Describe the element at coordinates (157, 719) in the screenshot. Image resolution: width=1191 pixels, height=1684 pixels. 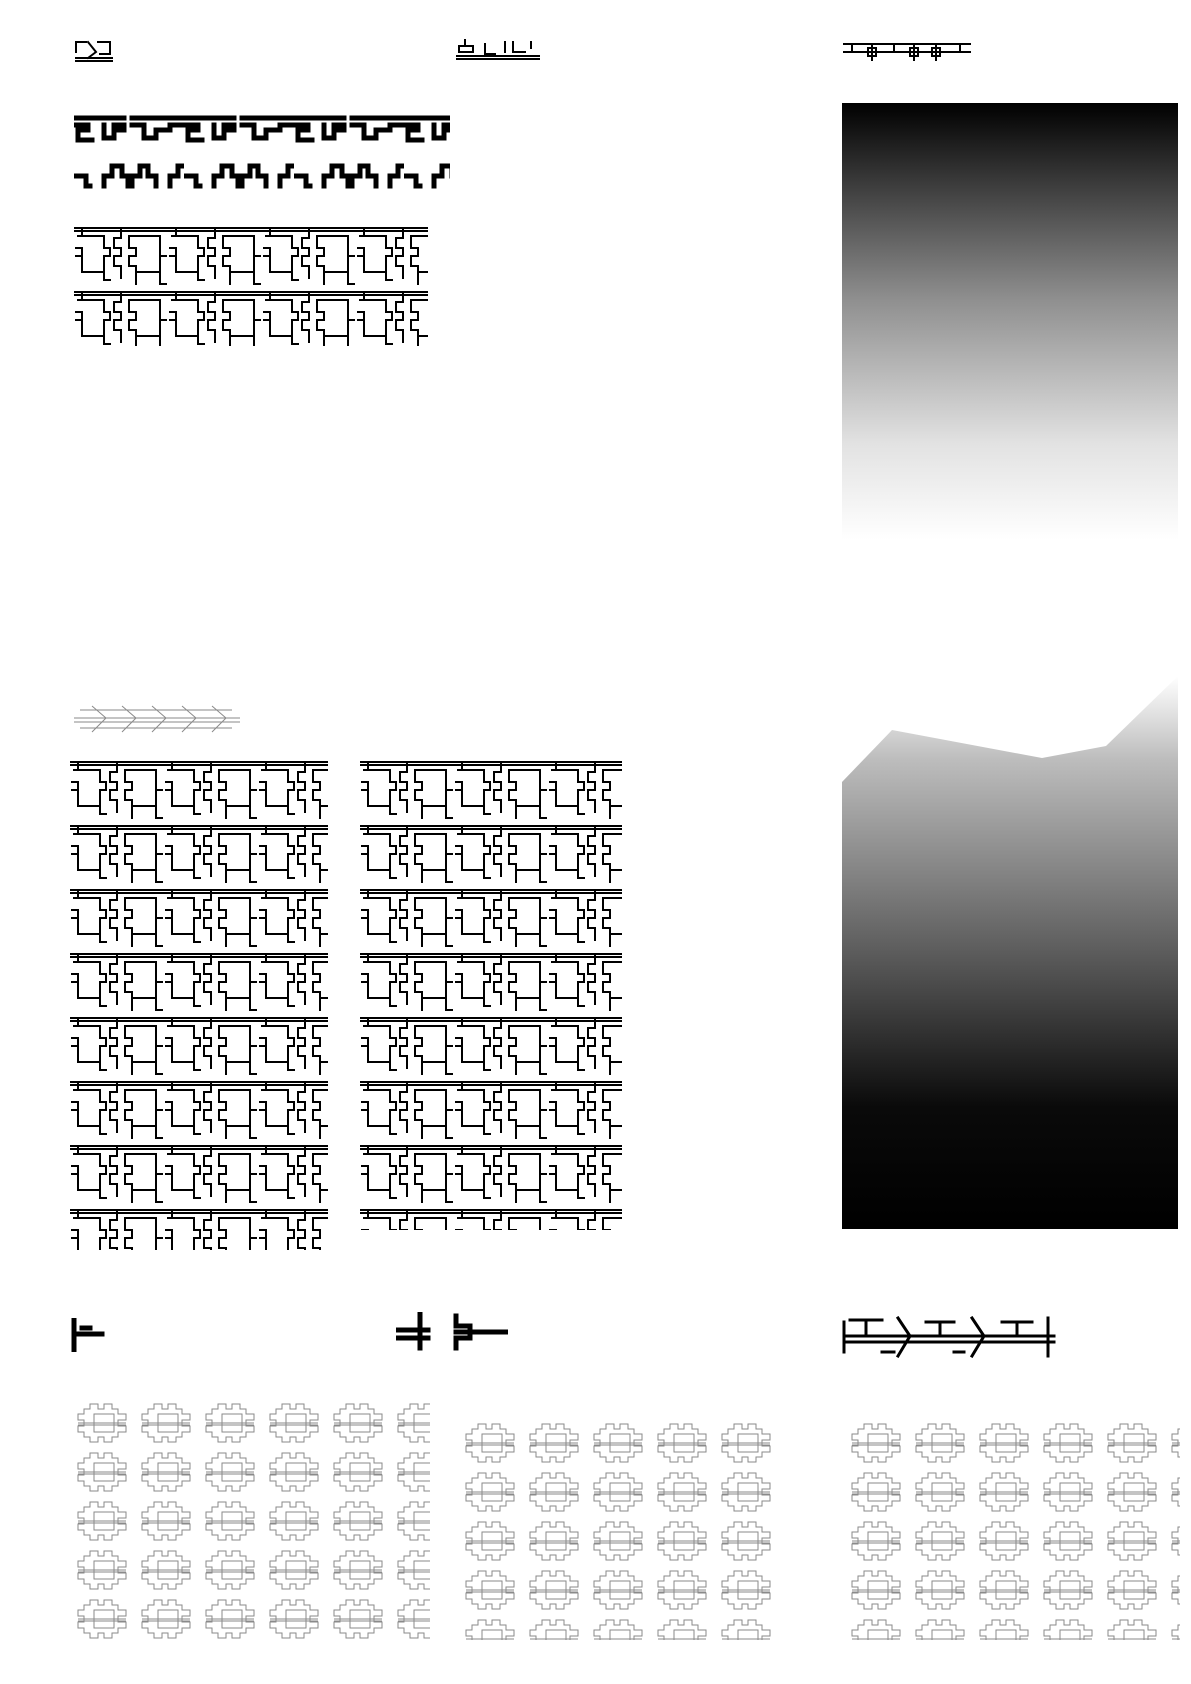
I see `thin-ornament-strip` at that location.